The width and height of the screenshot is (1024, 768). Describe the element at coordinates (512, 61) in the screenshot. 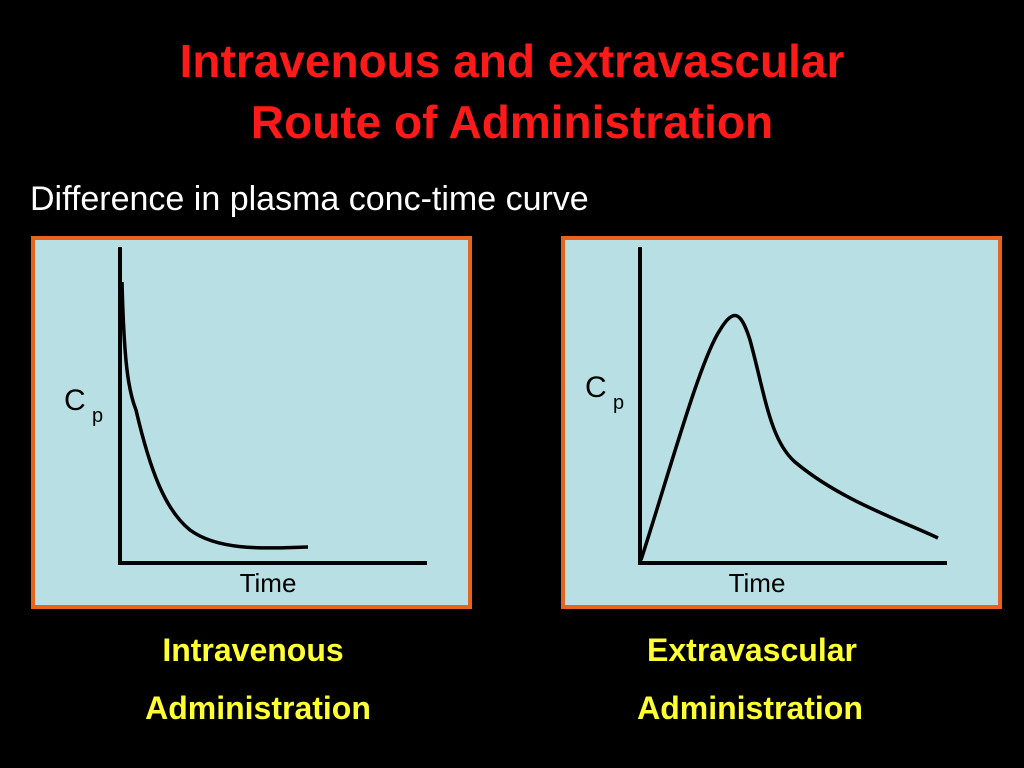

I see `title-line: Intravenous and extravascular` at that location.